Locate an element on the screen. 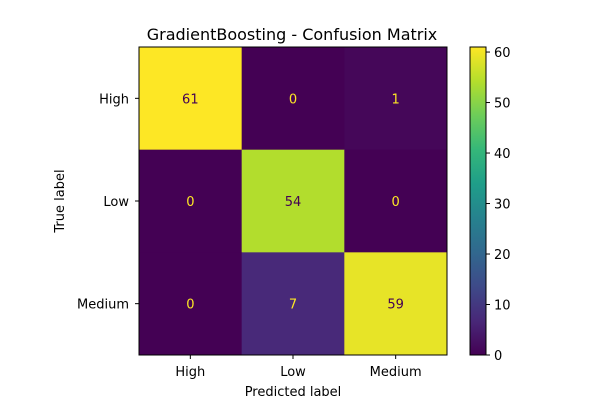 The width and height of the screenshot is (600, 405). y-tick-label: Low is located at coordinates (116, 202).